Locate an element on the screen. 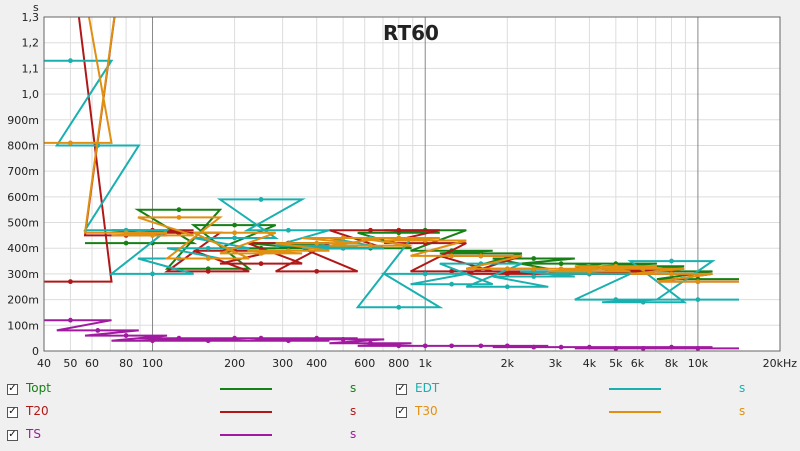  y-tick-label: 600m is located at coordinates (23, 197).